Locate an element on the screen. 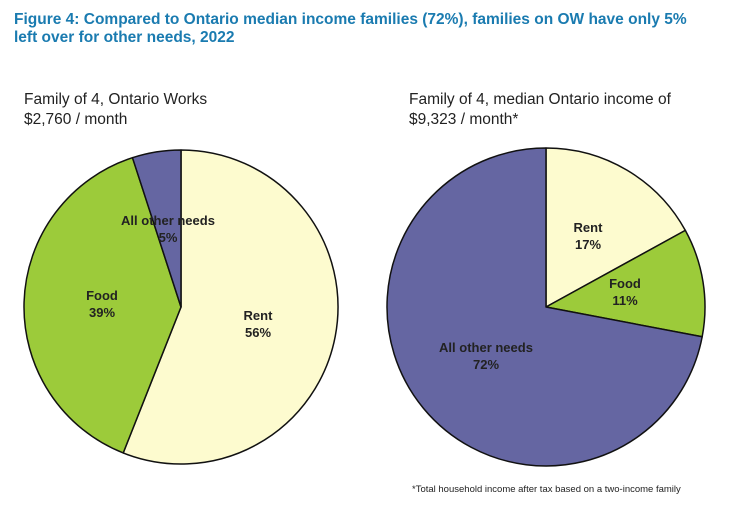 The width and height of the screenshot is (735, 529). right-slice-food is located at coordinates (625, 283).